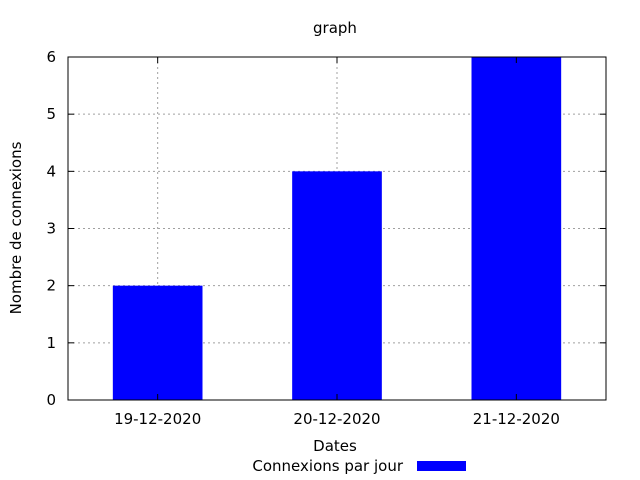 This screenshot has width=640, height=480. What do you see at coordinates (51, 343) in the screenshot?
I see `y-tick-label: 1` at bounding box center [51, 343].